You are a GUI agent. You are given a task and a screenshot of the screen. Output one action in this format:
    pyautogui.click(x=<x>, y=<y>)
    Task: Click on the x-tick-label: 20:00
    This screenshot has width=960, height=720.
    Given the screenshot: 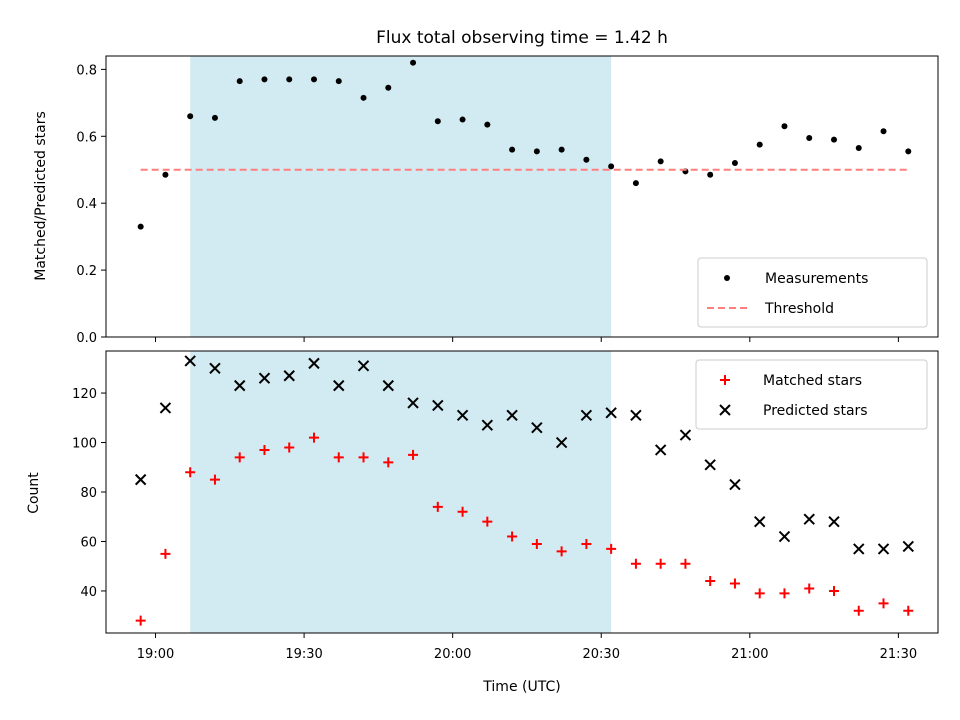 What is the action you would take?
    pyautogui.click(x=452, y=654)
    